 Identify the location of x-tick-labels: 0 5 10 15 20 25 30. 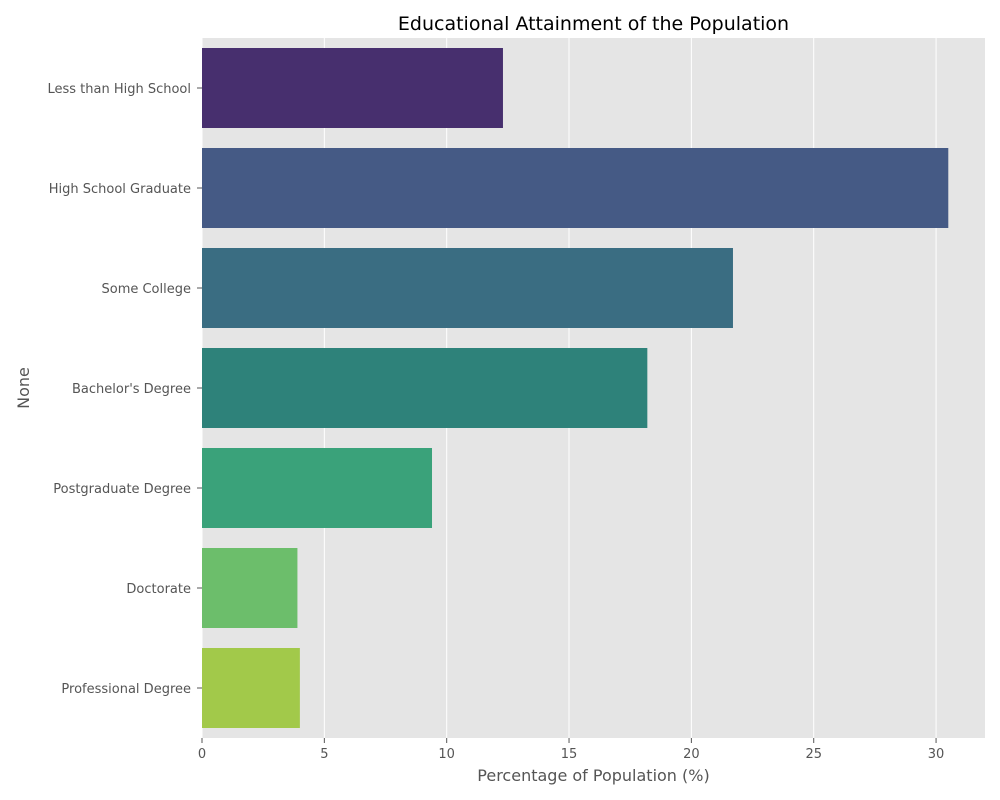
(571, 750).